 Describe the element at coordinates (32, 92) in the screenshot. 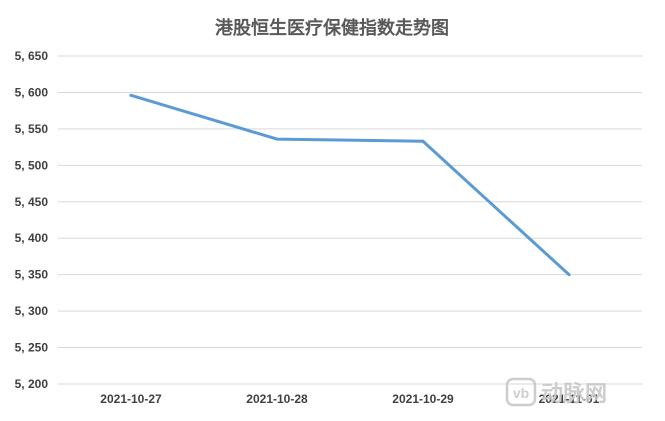

I see `y-tick-label: 5, 600` at that location.